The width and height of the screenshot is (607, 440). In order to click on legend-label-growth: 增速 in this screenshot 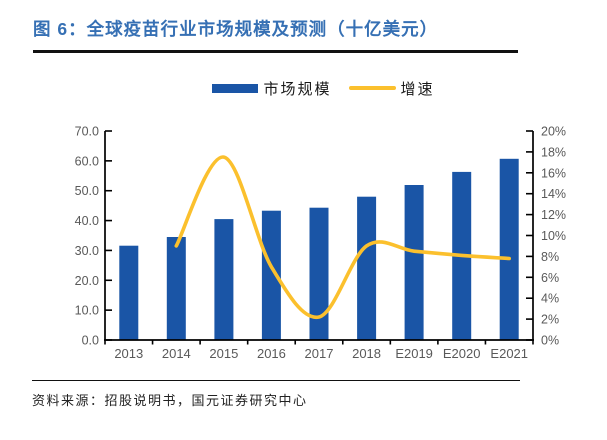, I will do `click(417, 89)`.